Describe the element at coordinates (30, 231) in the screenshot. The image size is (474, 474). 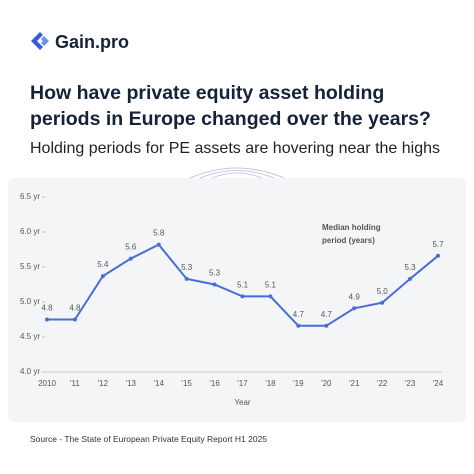
I see `y-tick-label: 6.0 yr` at that location.